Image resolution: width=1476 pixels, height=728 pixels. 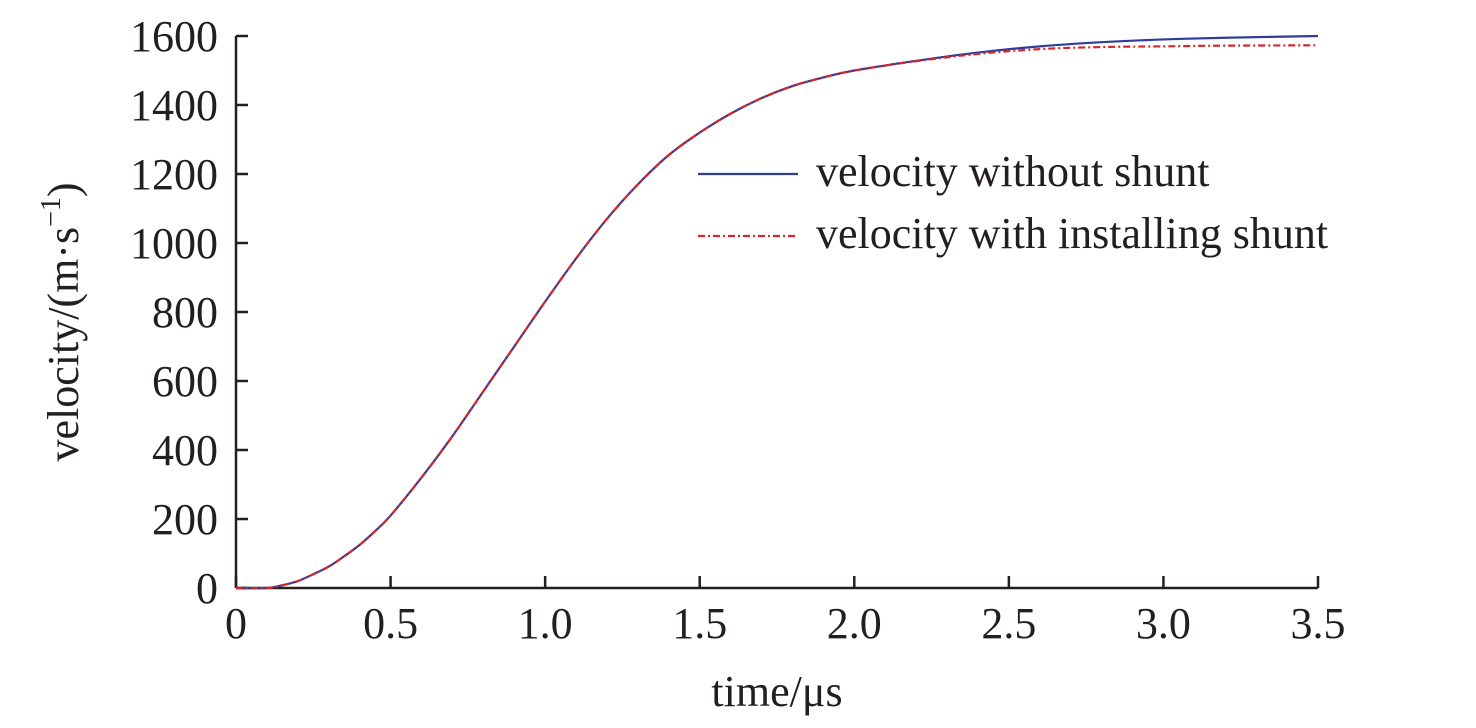 I want to click on legend-label-with-shunt: velocity with installing shunt, so click(x=1072, y=233).